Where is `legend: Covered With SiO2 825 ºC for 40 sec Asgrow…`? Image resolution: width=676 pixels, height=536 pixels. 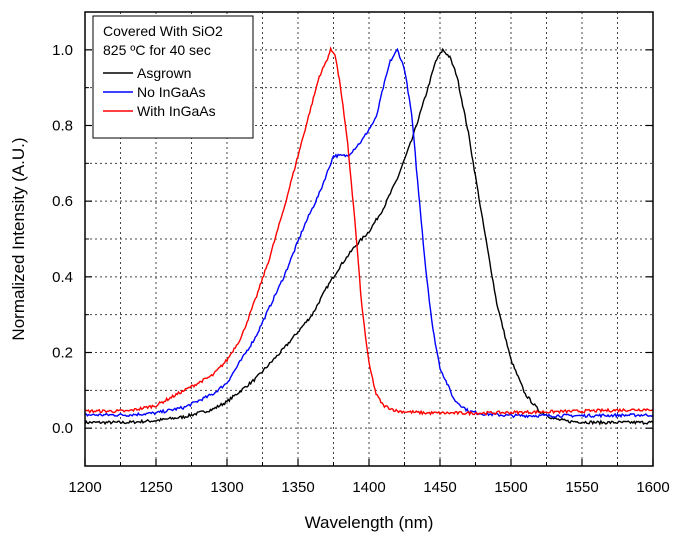 legend: Covered With SiO2 825 ºC for 40 sec Asgrow… is located at coordinates (173, 77).